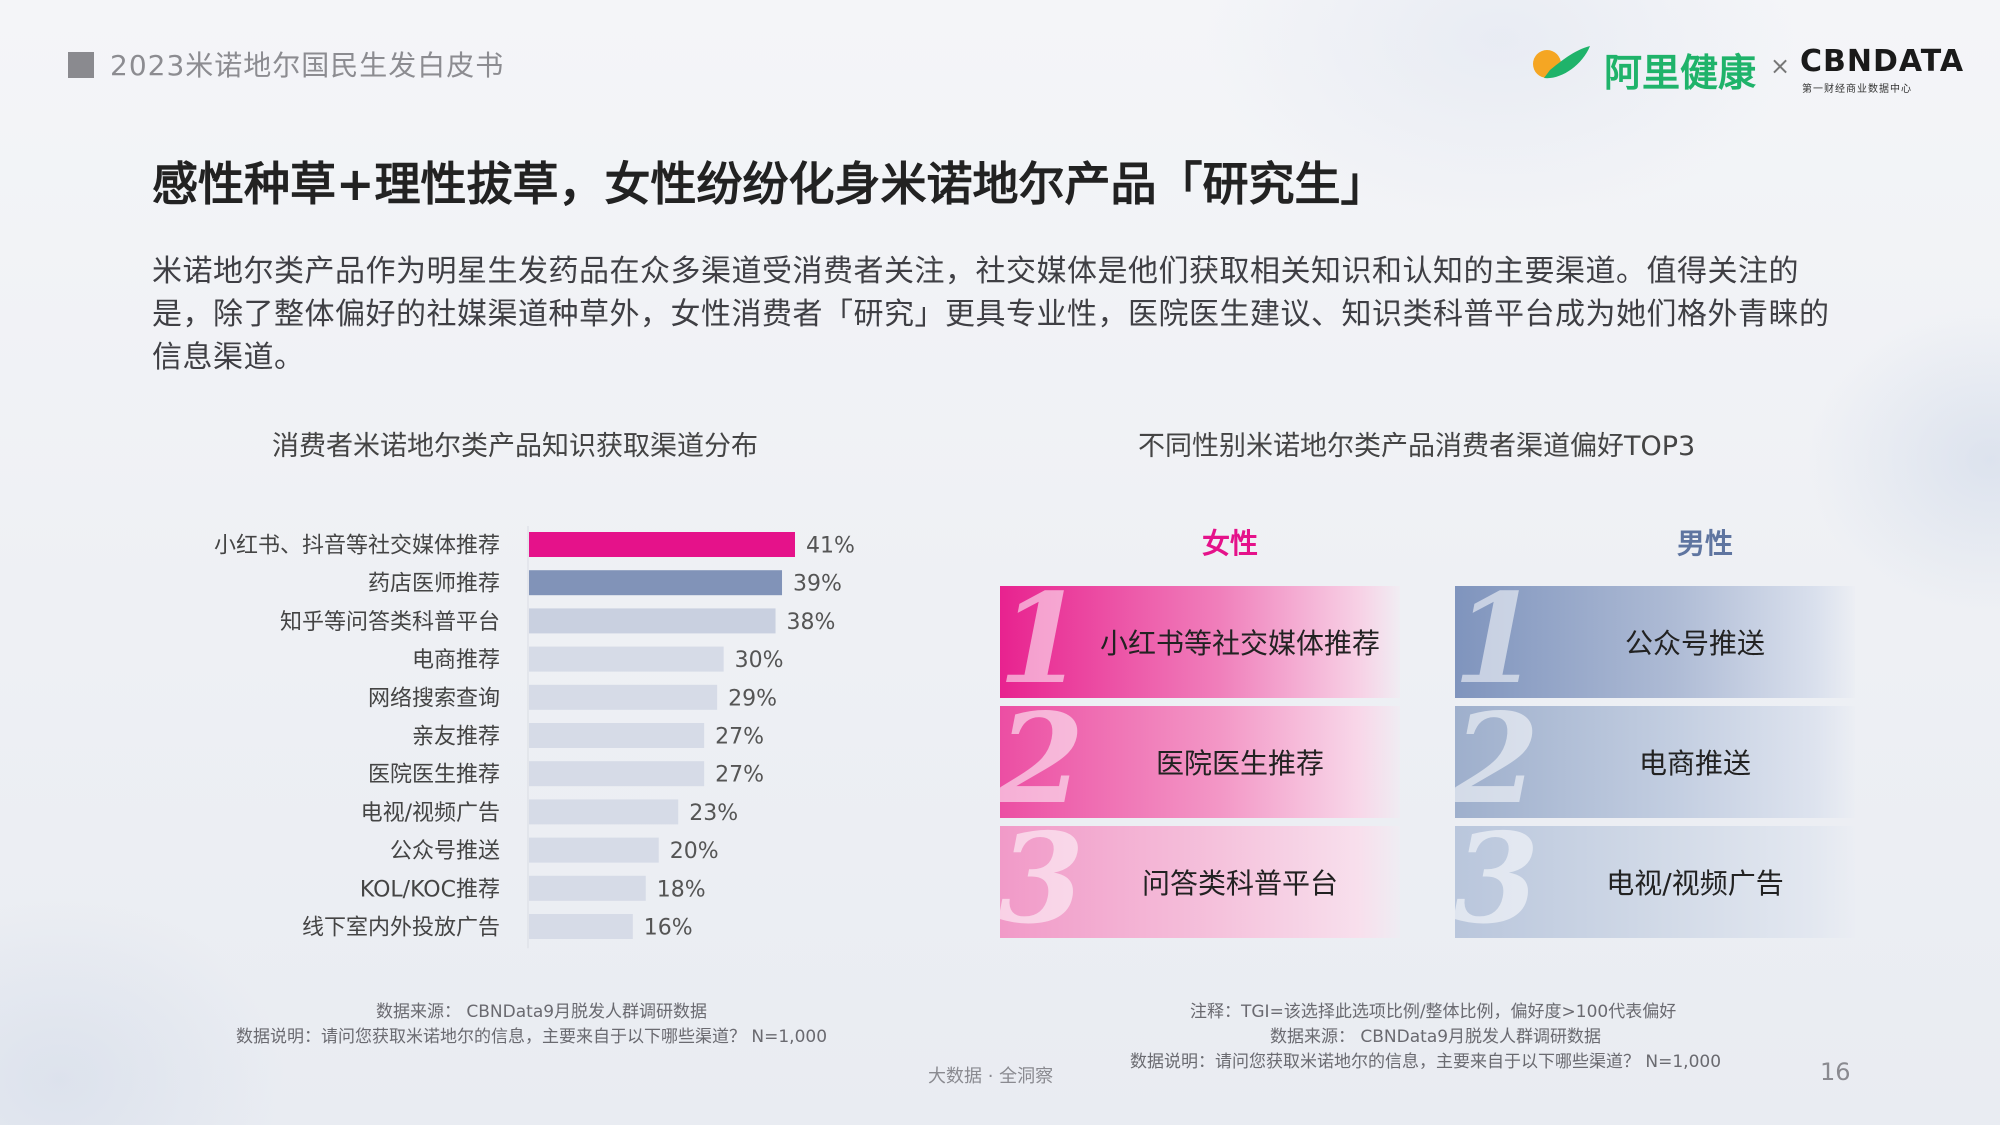 Image resolution: width=2000 pixels, height=1125 pixels. Describe the element at coordinates (434, 584) in the screenshot. I see `bar-category-label: 药店医师推荐` at that location.